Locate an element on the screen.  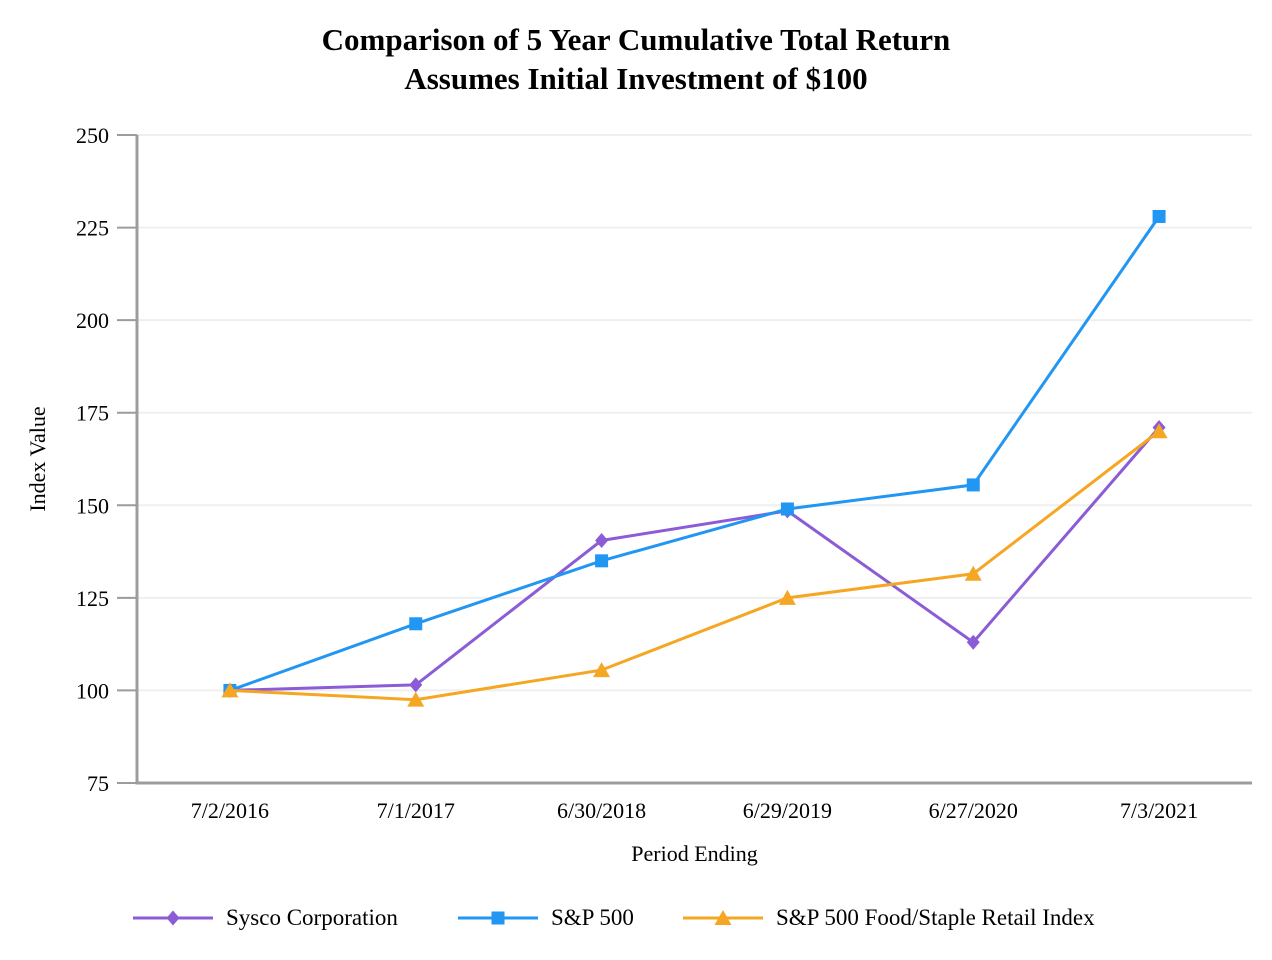
legend-diamond-marker-icon is located at coordinates (173, 918).